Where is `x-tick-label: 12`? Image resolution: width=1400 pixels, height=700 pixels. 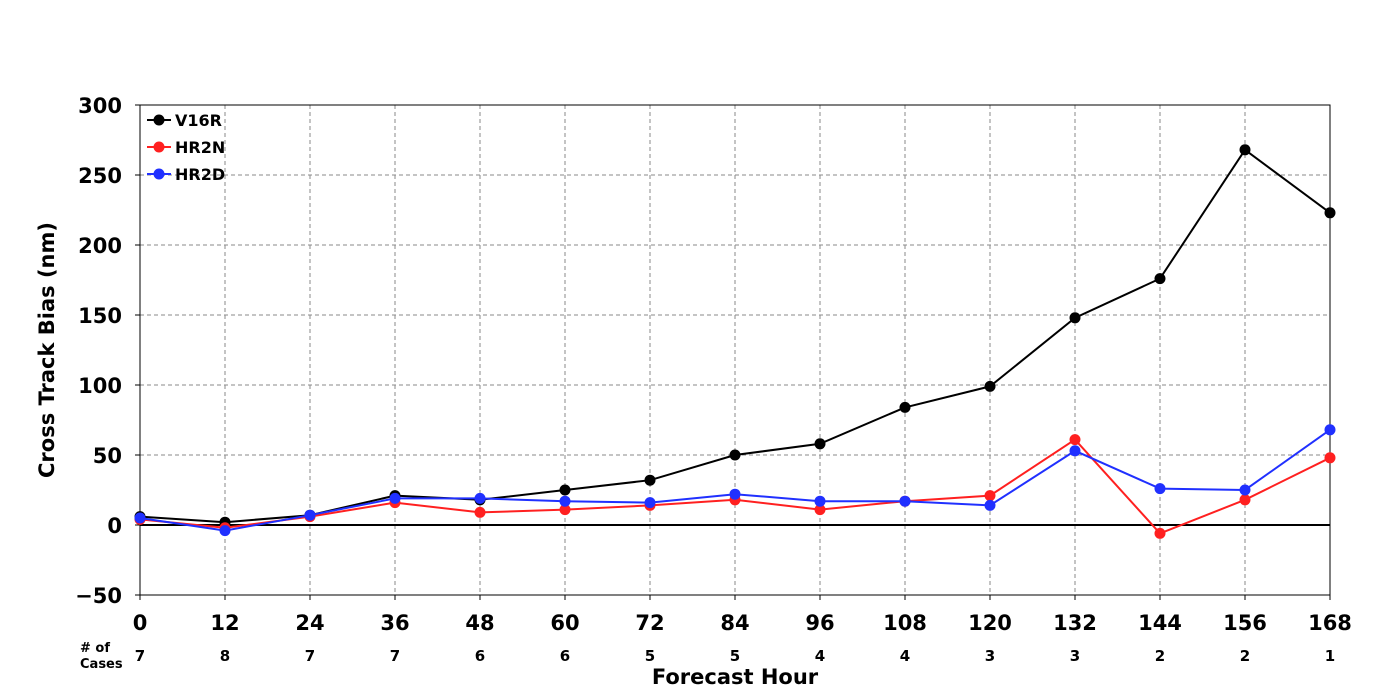 x-tick-label: 12 is located at coordinates (224, 623).